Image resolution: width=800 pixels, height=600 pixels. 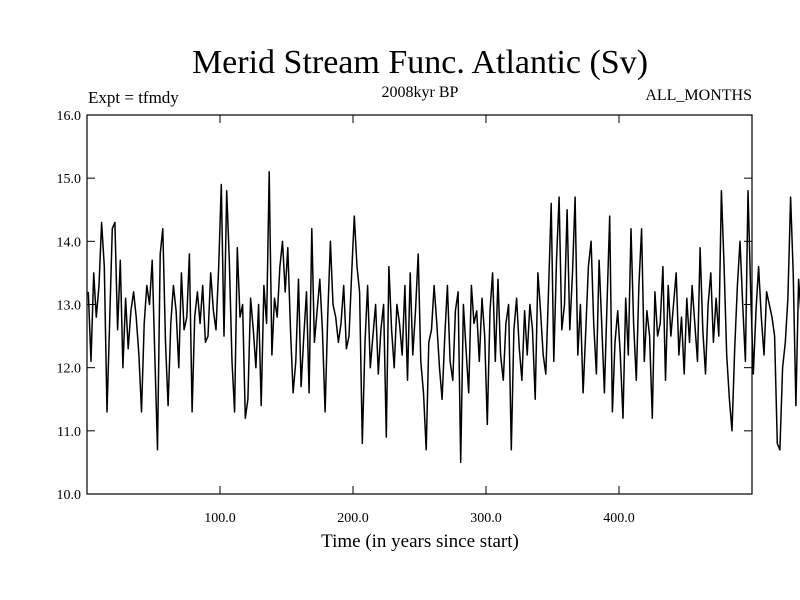 What do you see at coordinates (420, 92) in the screenshot?
I see `chart-subtitle: 2008kyr BP` at bounding box center [420, 92].